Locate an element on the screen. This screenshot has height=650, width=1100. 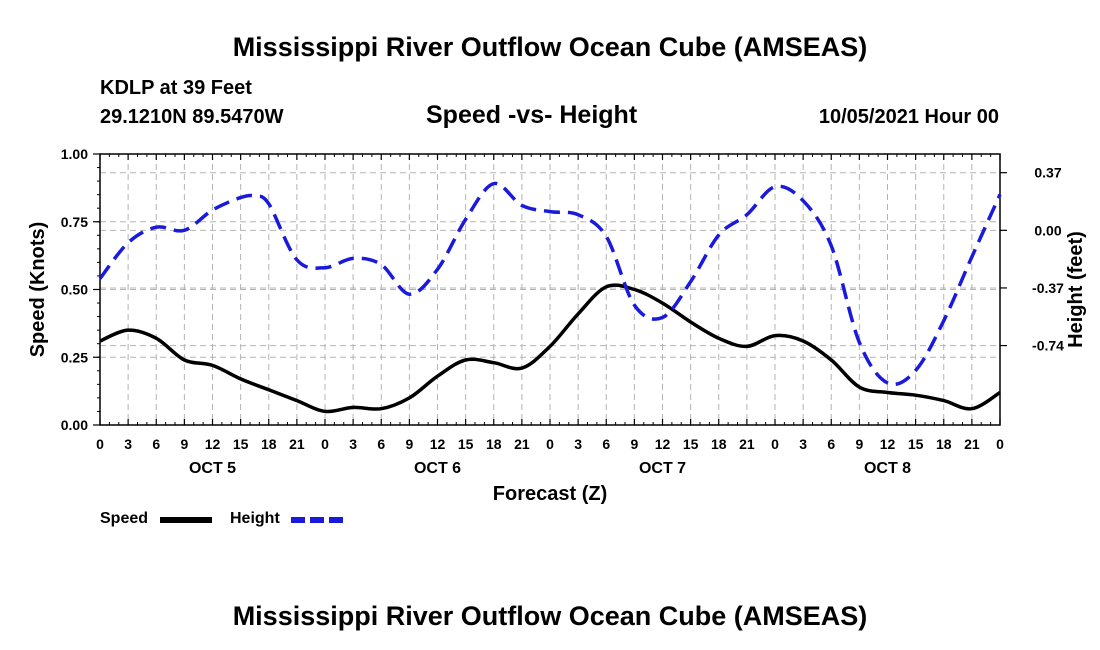
y-right-tick-label: -0.74 is located at coordinates (1048, 346).